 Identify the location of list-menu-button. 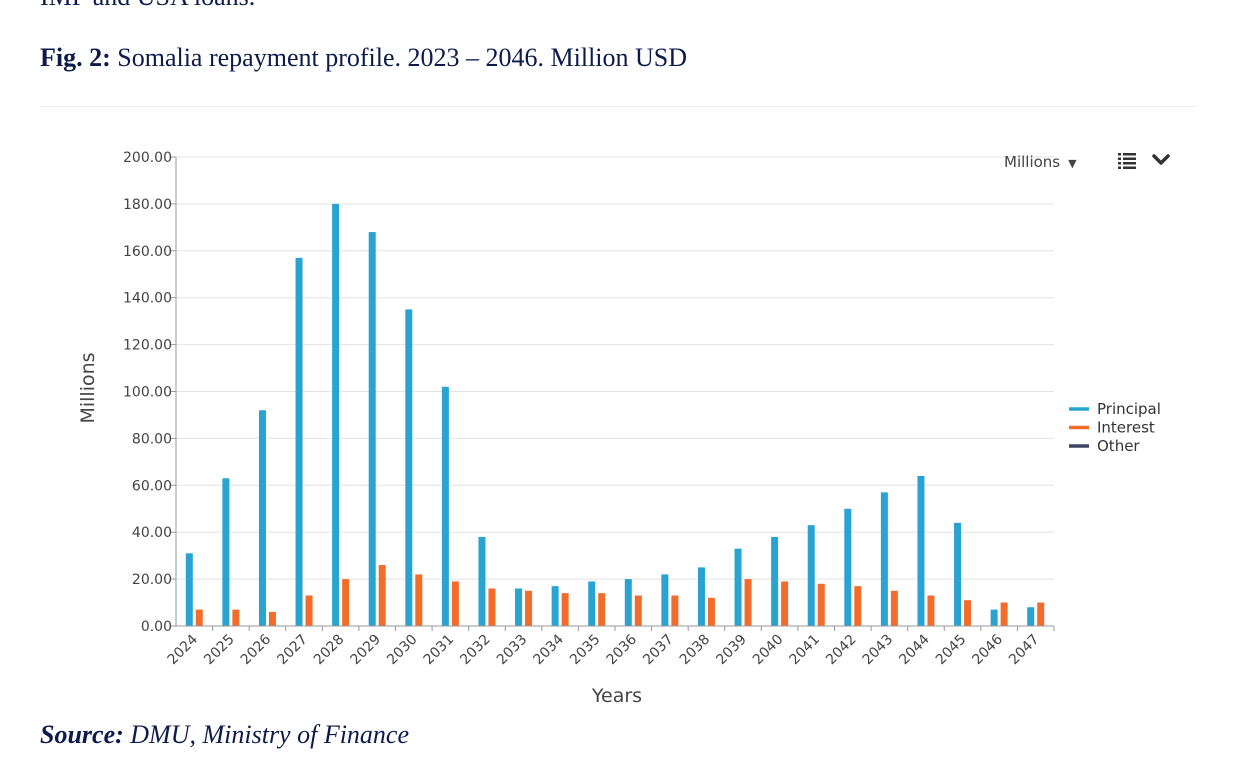
(1128, 162).